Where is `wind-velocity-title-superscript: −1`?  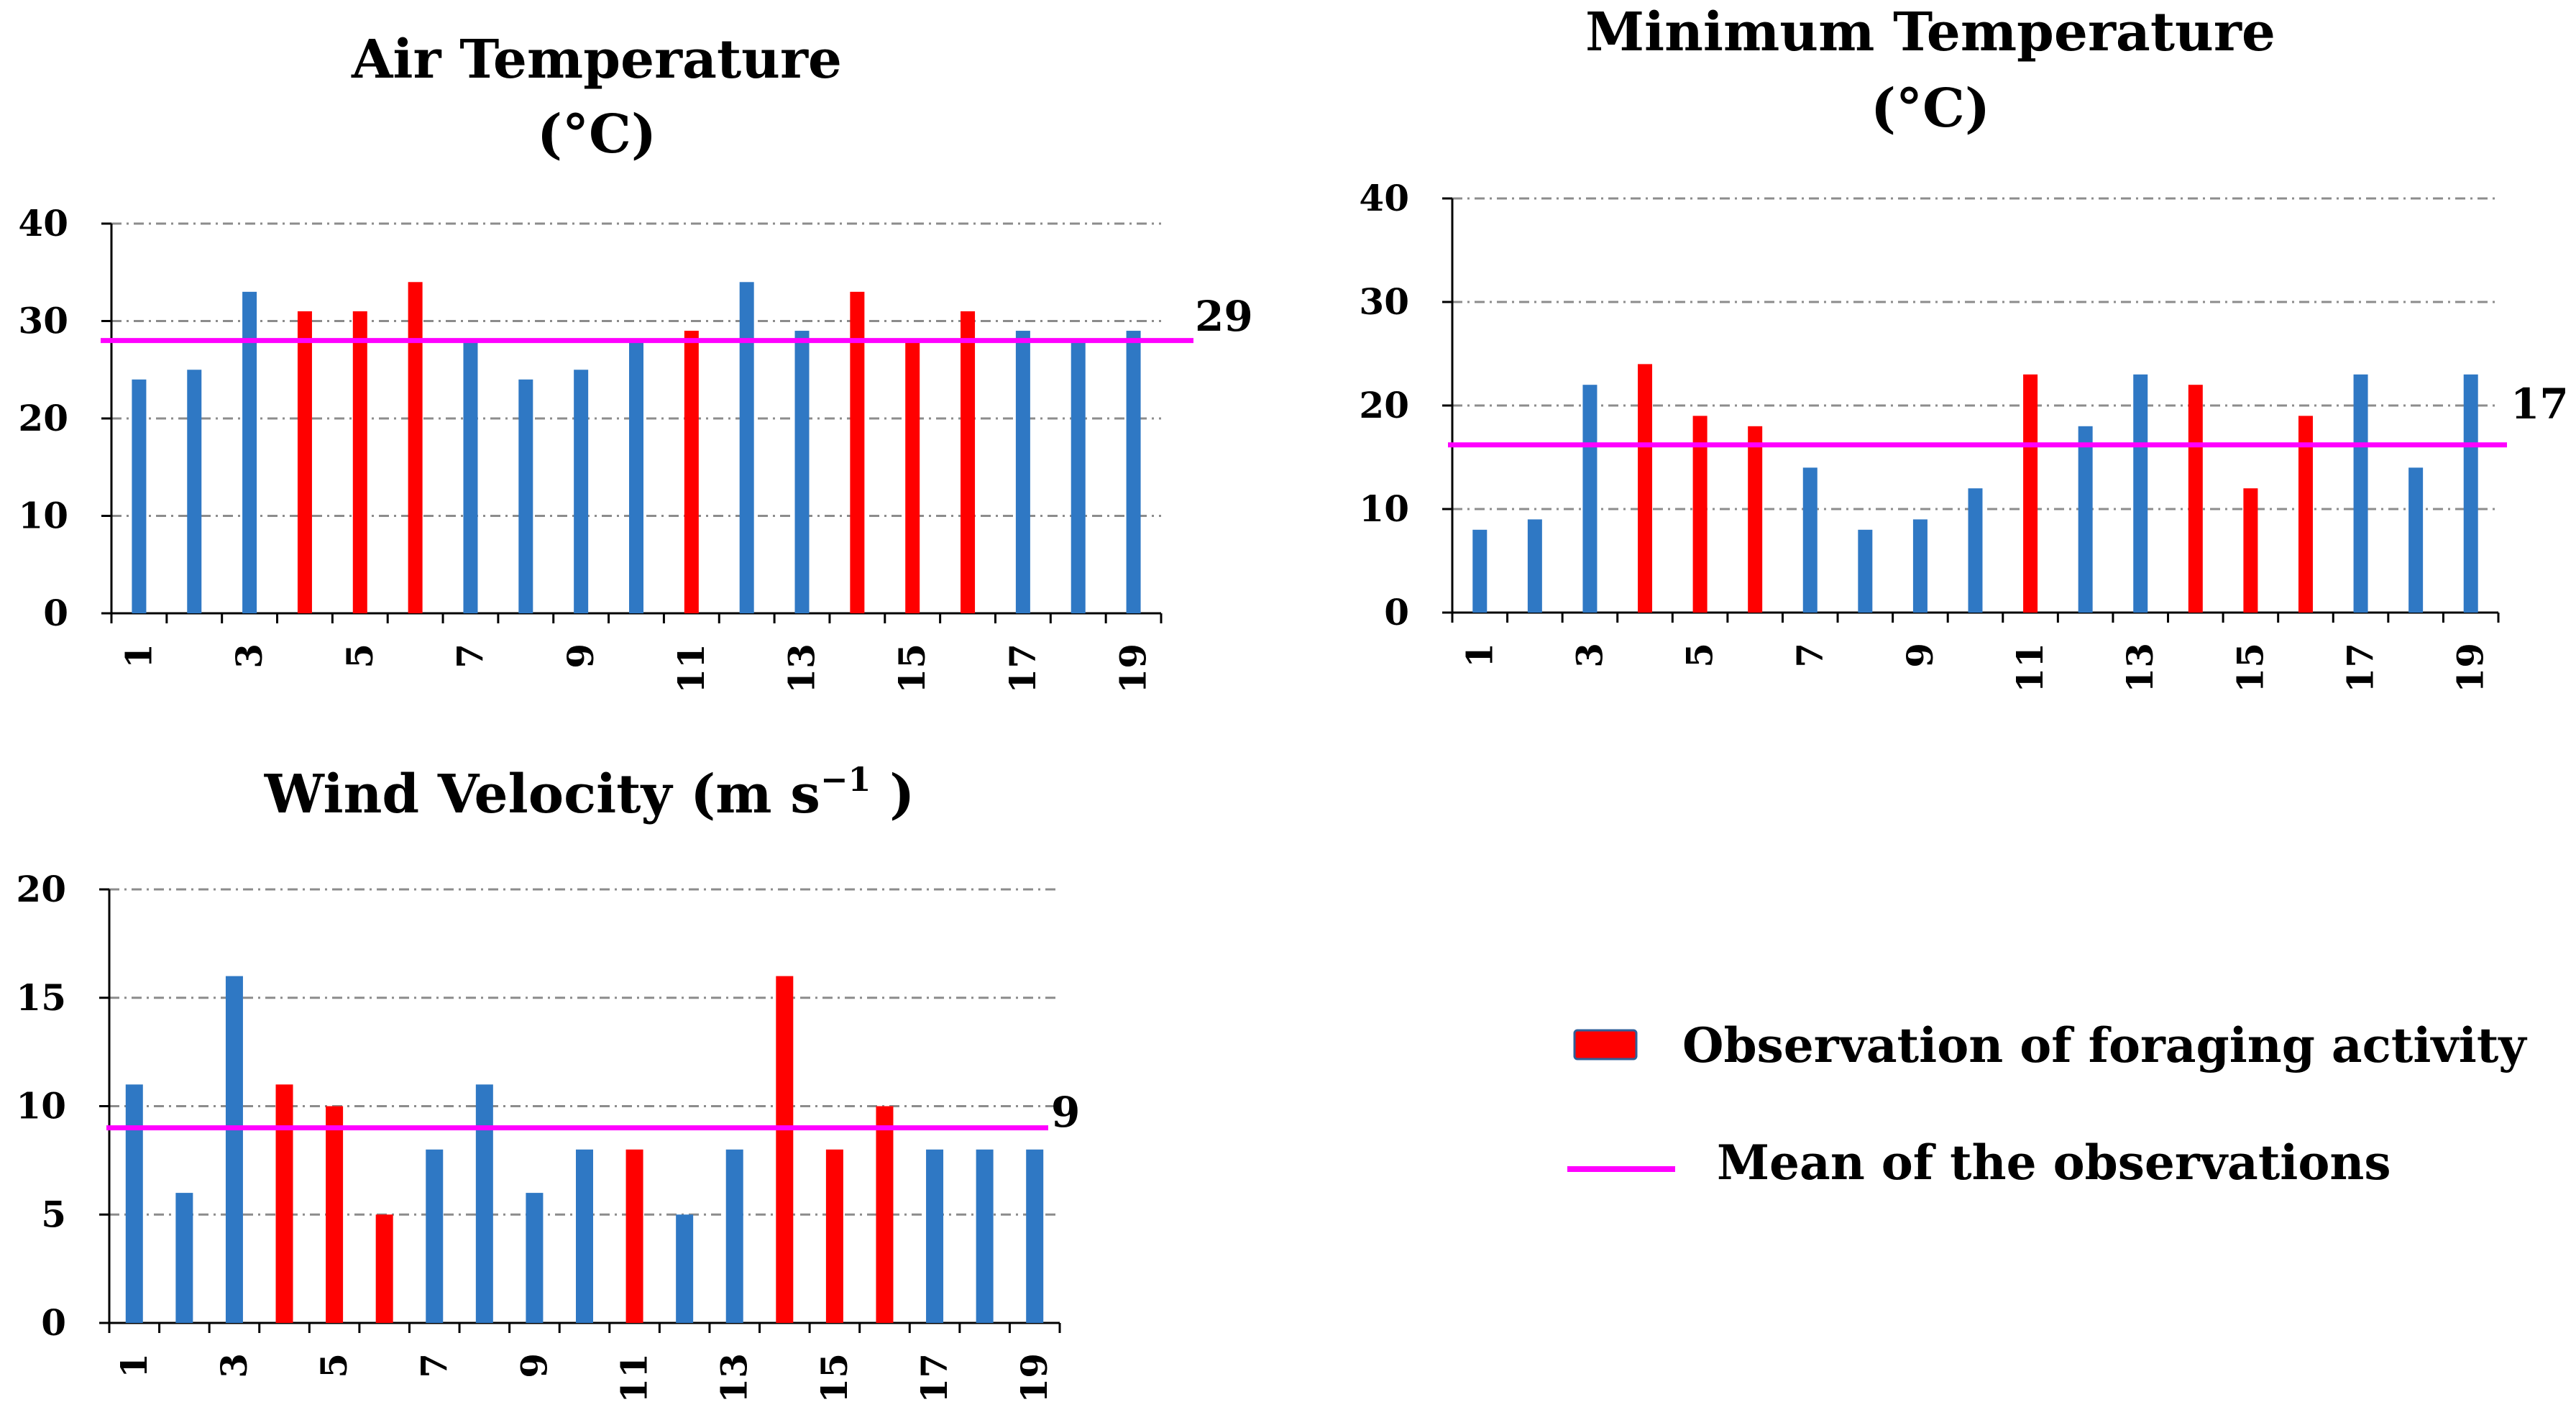 wind-velocity-title-superscript: −1 is located at coordinates (845, 779).